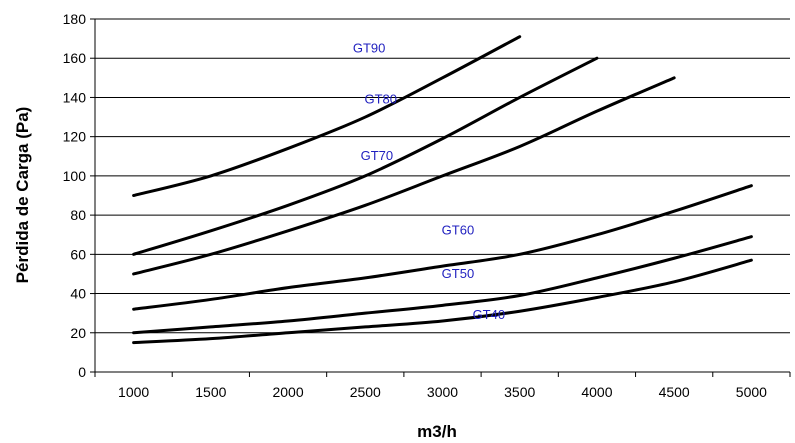 Image resolution: width=795 pixels, height=443 pixels. What do you see at coordinates (369, 47) in the screenshot?
I see `series-label-gt90: GT90` at bounding box center [369, 47].